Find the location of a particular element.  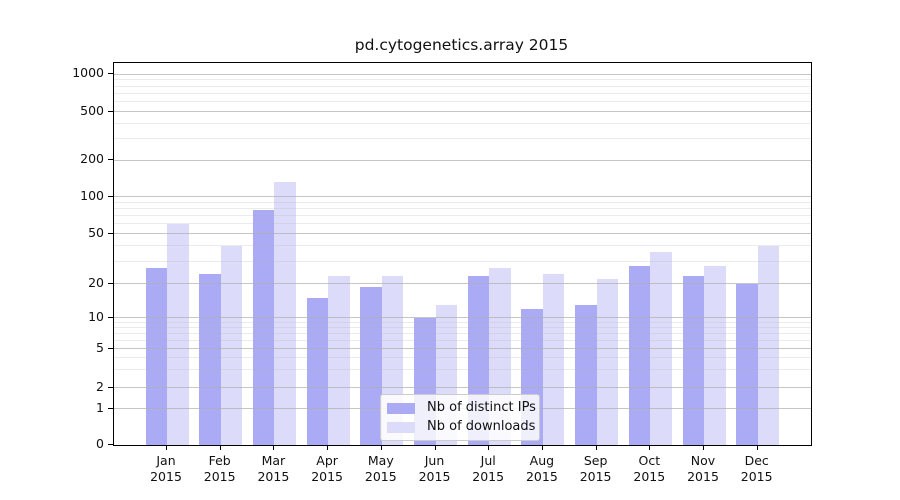

bar-sep-distinct-ips is located at coordinates (586, 375).